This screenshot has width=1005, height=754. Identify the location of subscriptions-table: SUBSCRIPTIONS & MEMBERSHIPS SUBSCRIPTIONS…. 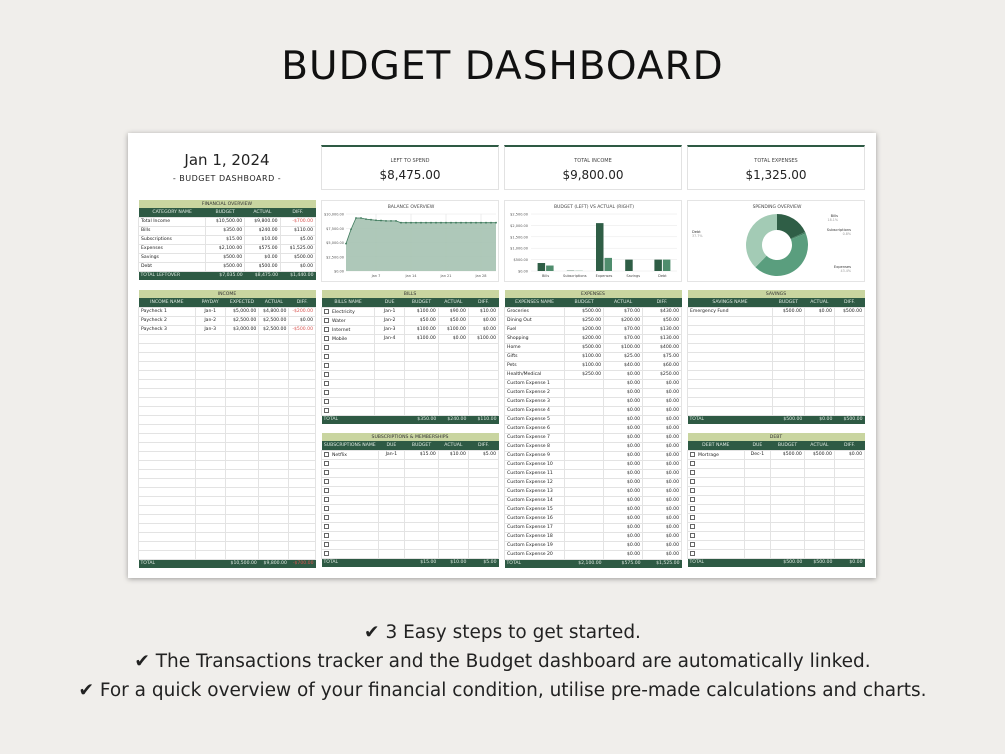
(410, 500).